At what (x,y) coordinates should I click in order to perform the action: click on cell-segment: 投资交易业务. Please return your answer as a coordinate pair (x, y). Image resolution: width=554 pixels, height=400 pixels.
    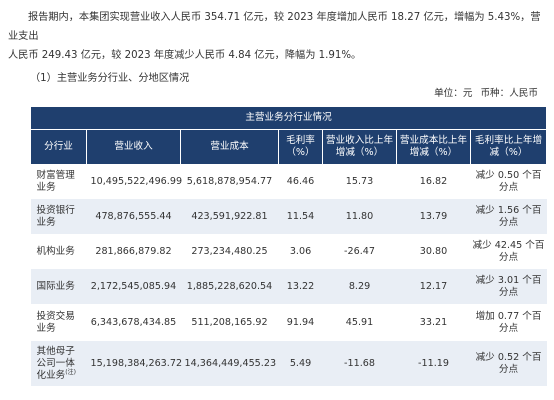
    Looking at the image, I should click on (58, 322).